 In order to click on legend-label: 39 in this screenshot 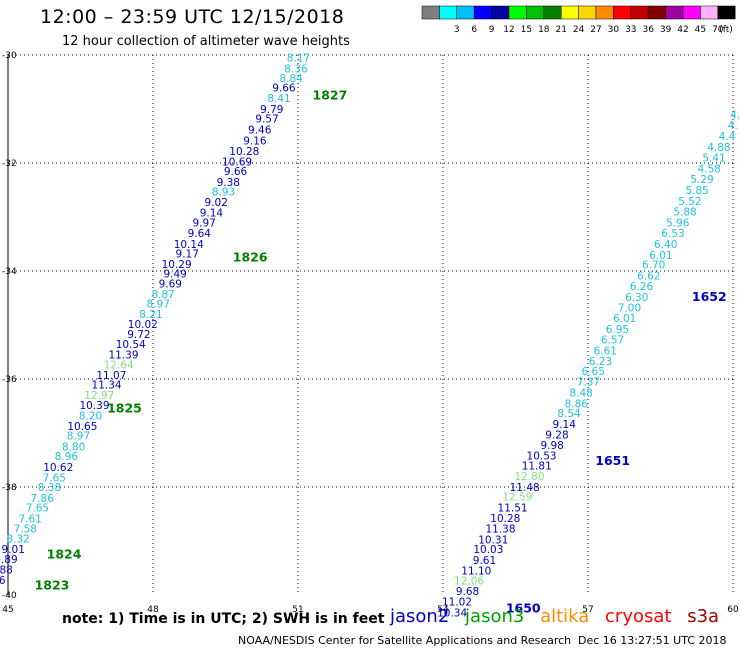, I will do `click(666, 30)`.